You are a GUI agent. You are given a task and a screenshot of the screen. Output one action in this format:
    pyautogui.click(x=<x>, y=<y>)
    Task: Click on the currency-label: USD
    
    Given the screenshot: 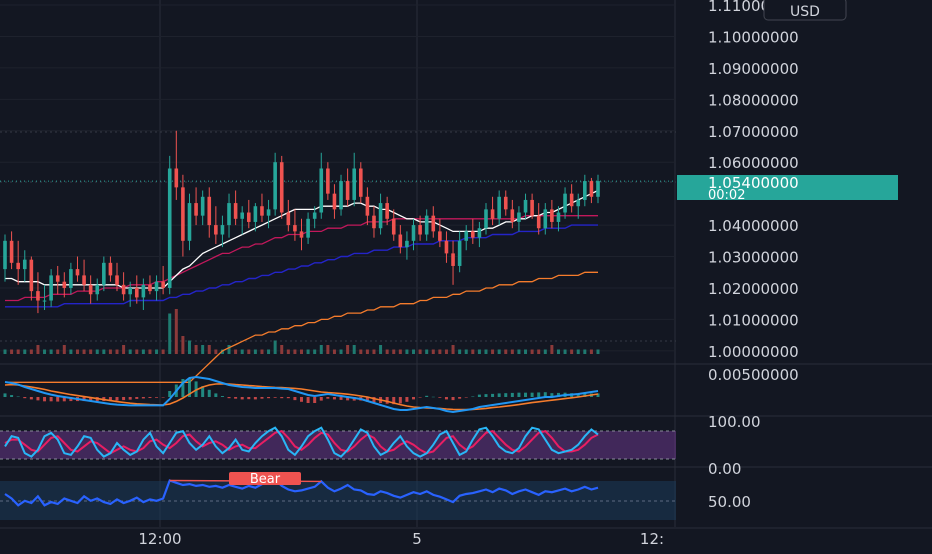 What is the action you would take?
    pyautogui.click(x=805, y=12)
    